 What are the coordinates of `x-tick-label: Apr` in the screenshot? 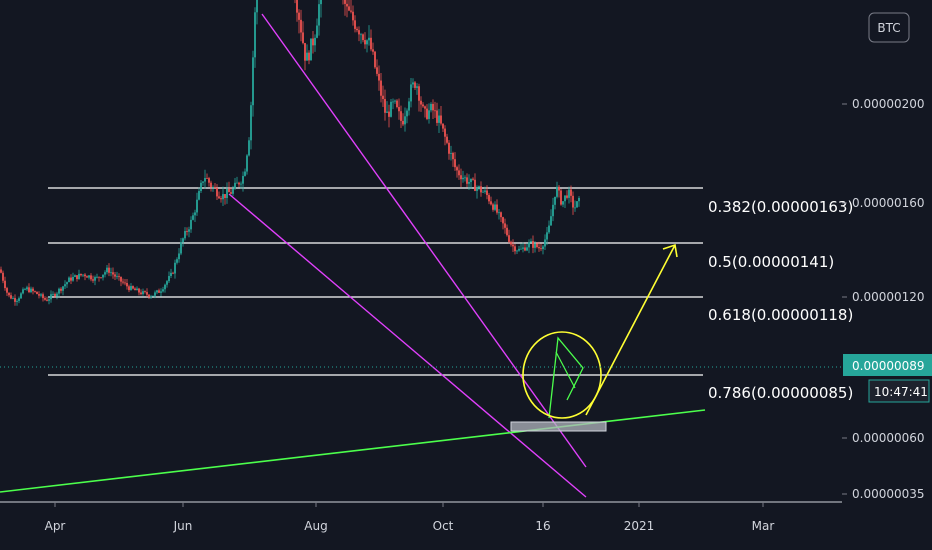 It's located at (55, 526).